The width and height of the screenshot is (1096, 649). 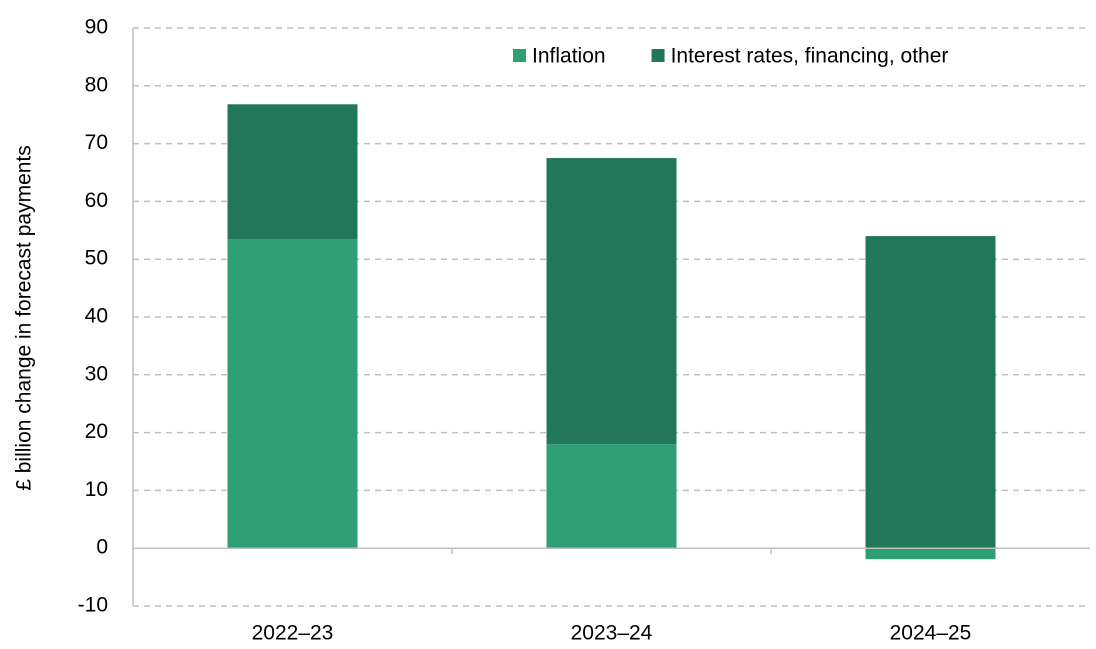 What do you see at coordinates (24, 318) in the screenshot?
I see `y-axis-title: £ billion change in forecast payments` at bounding box center [24, 318].